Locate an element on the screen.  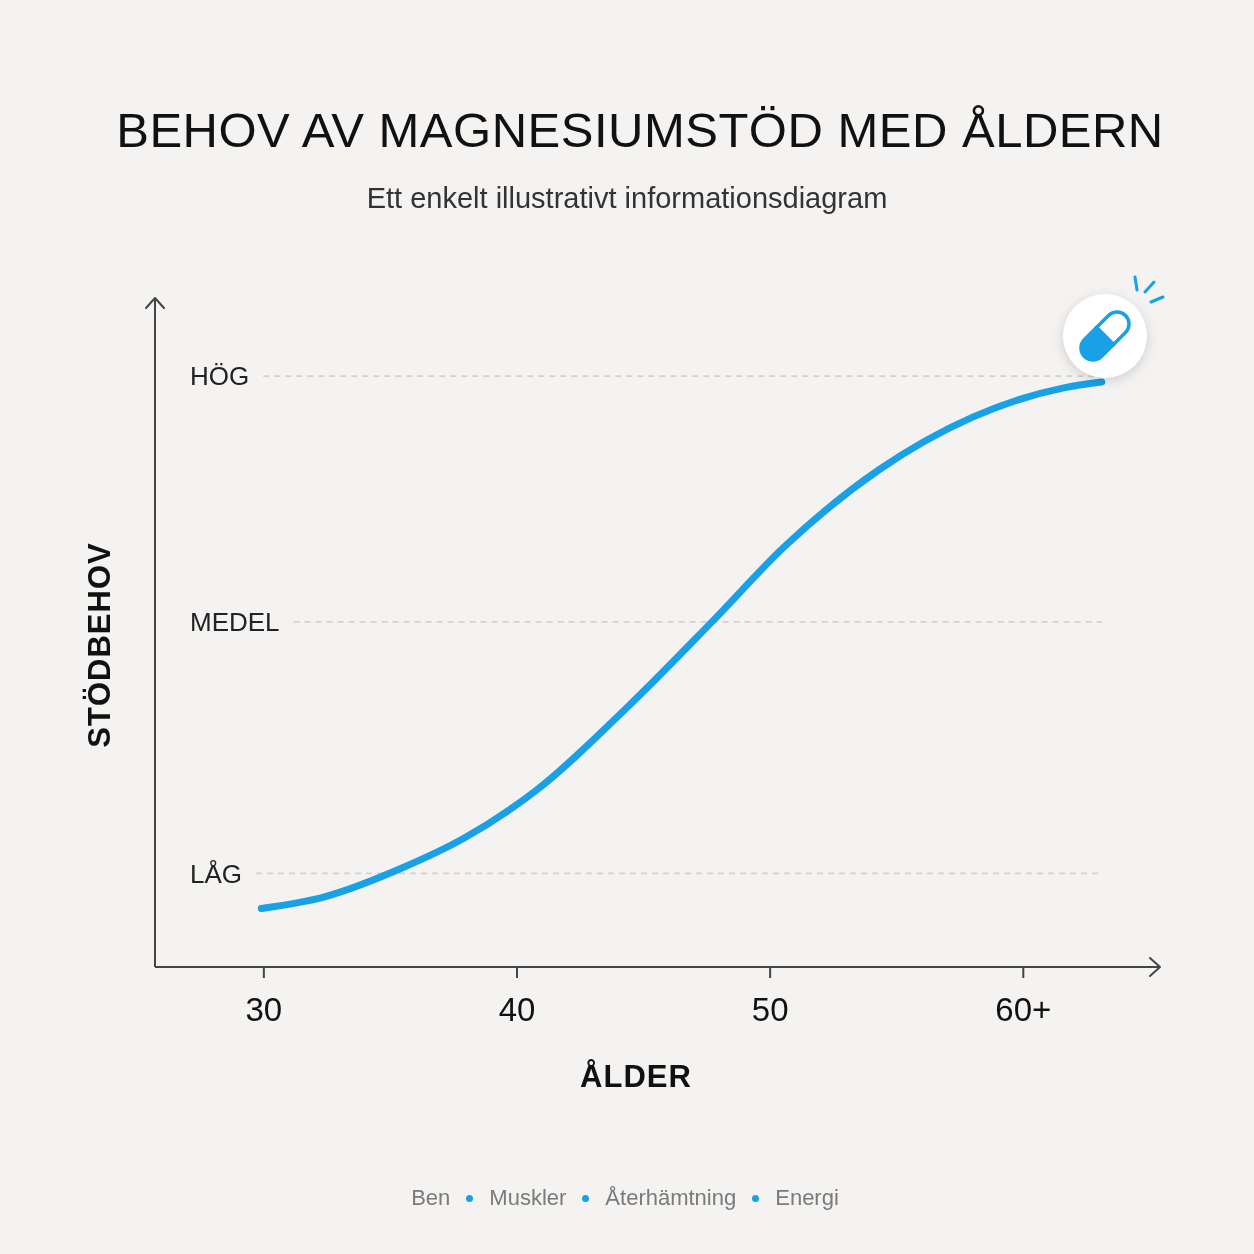
ref-line-label: LÅG is located at coordinates (216, 873).